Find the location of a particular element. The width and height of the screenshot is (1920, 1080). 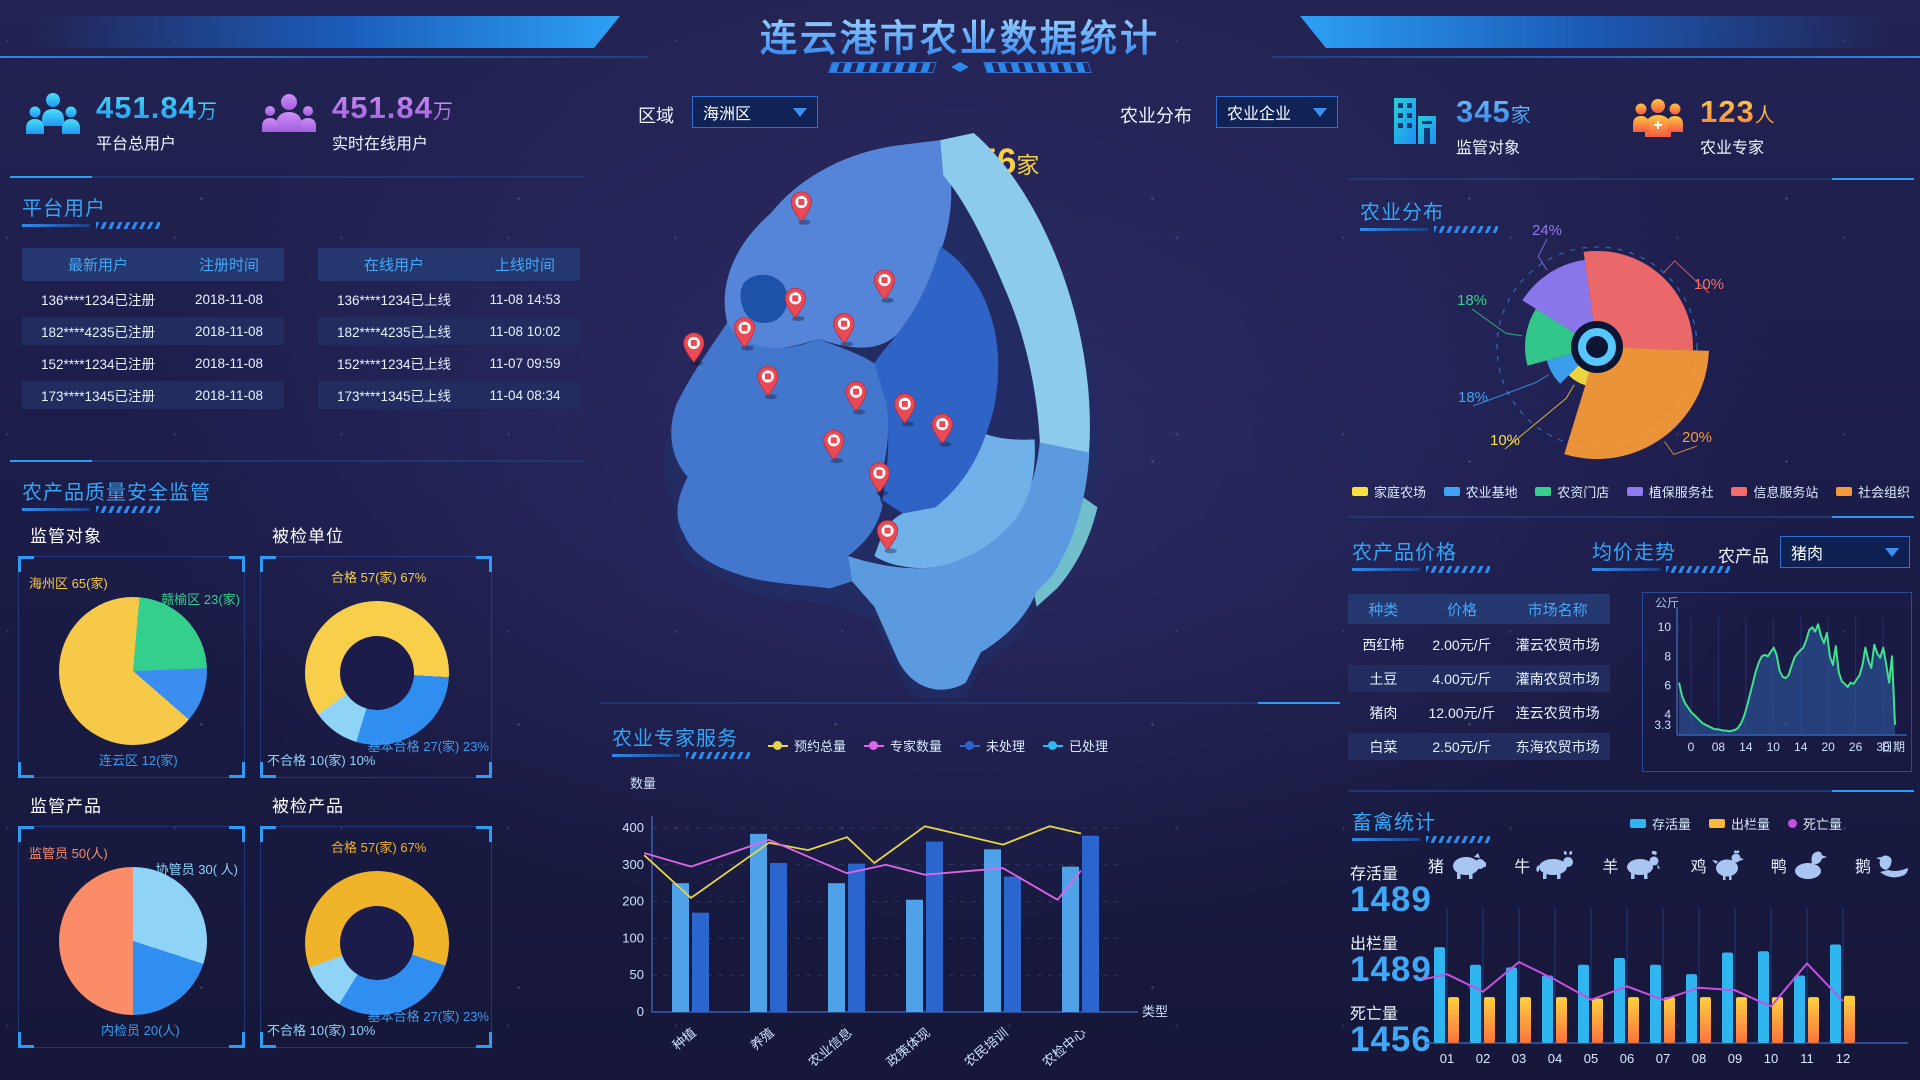

svg-text: 农业信息 is located at coordinates (829, 1047).